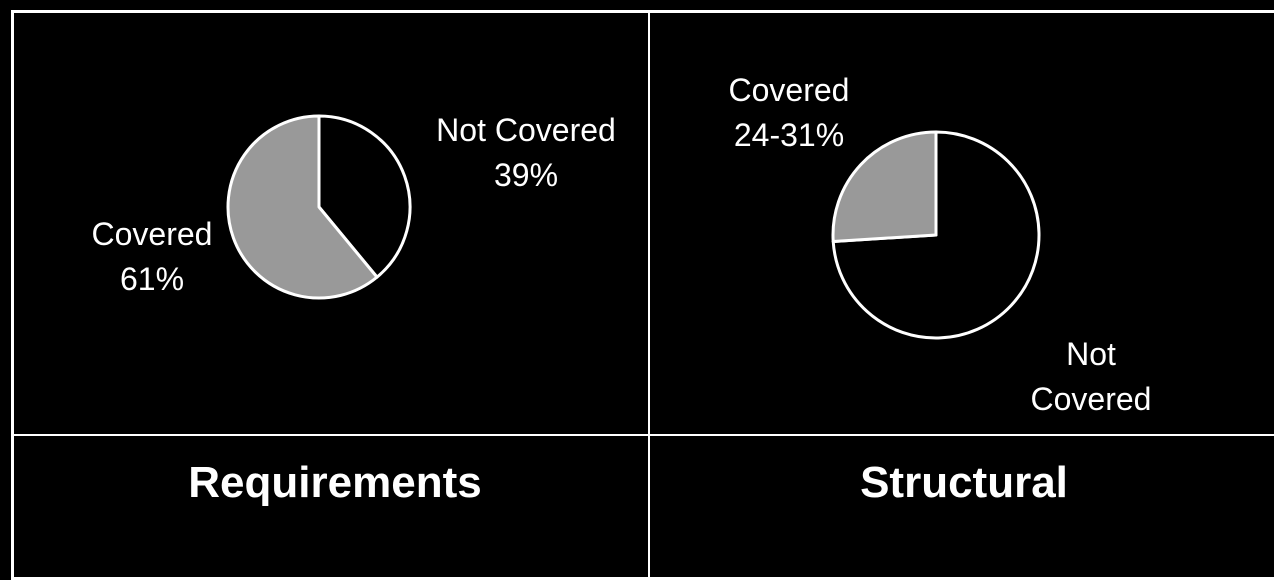 Image resolution: width=1274 pixels, height=580 pixels. I want to click on pie-0-slice-1-label: Covered 61%, so click(152, 256).